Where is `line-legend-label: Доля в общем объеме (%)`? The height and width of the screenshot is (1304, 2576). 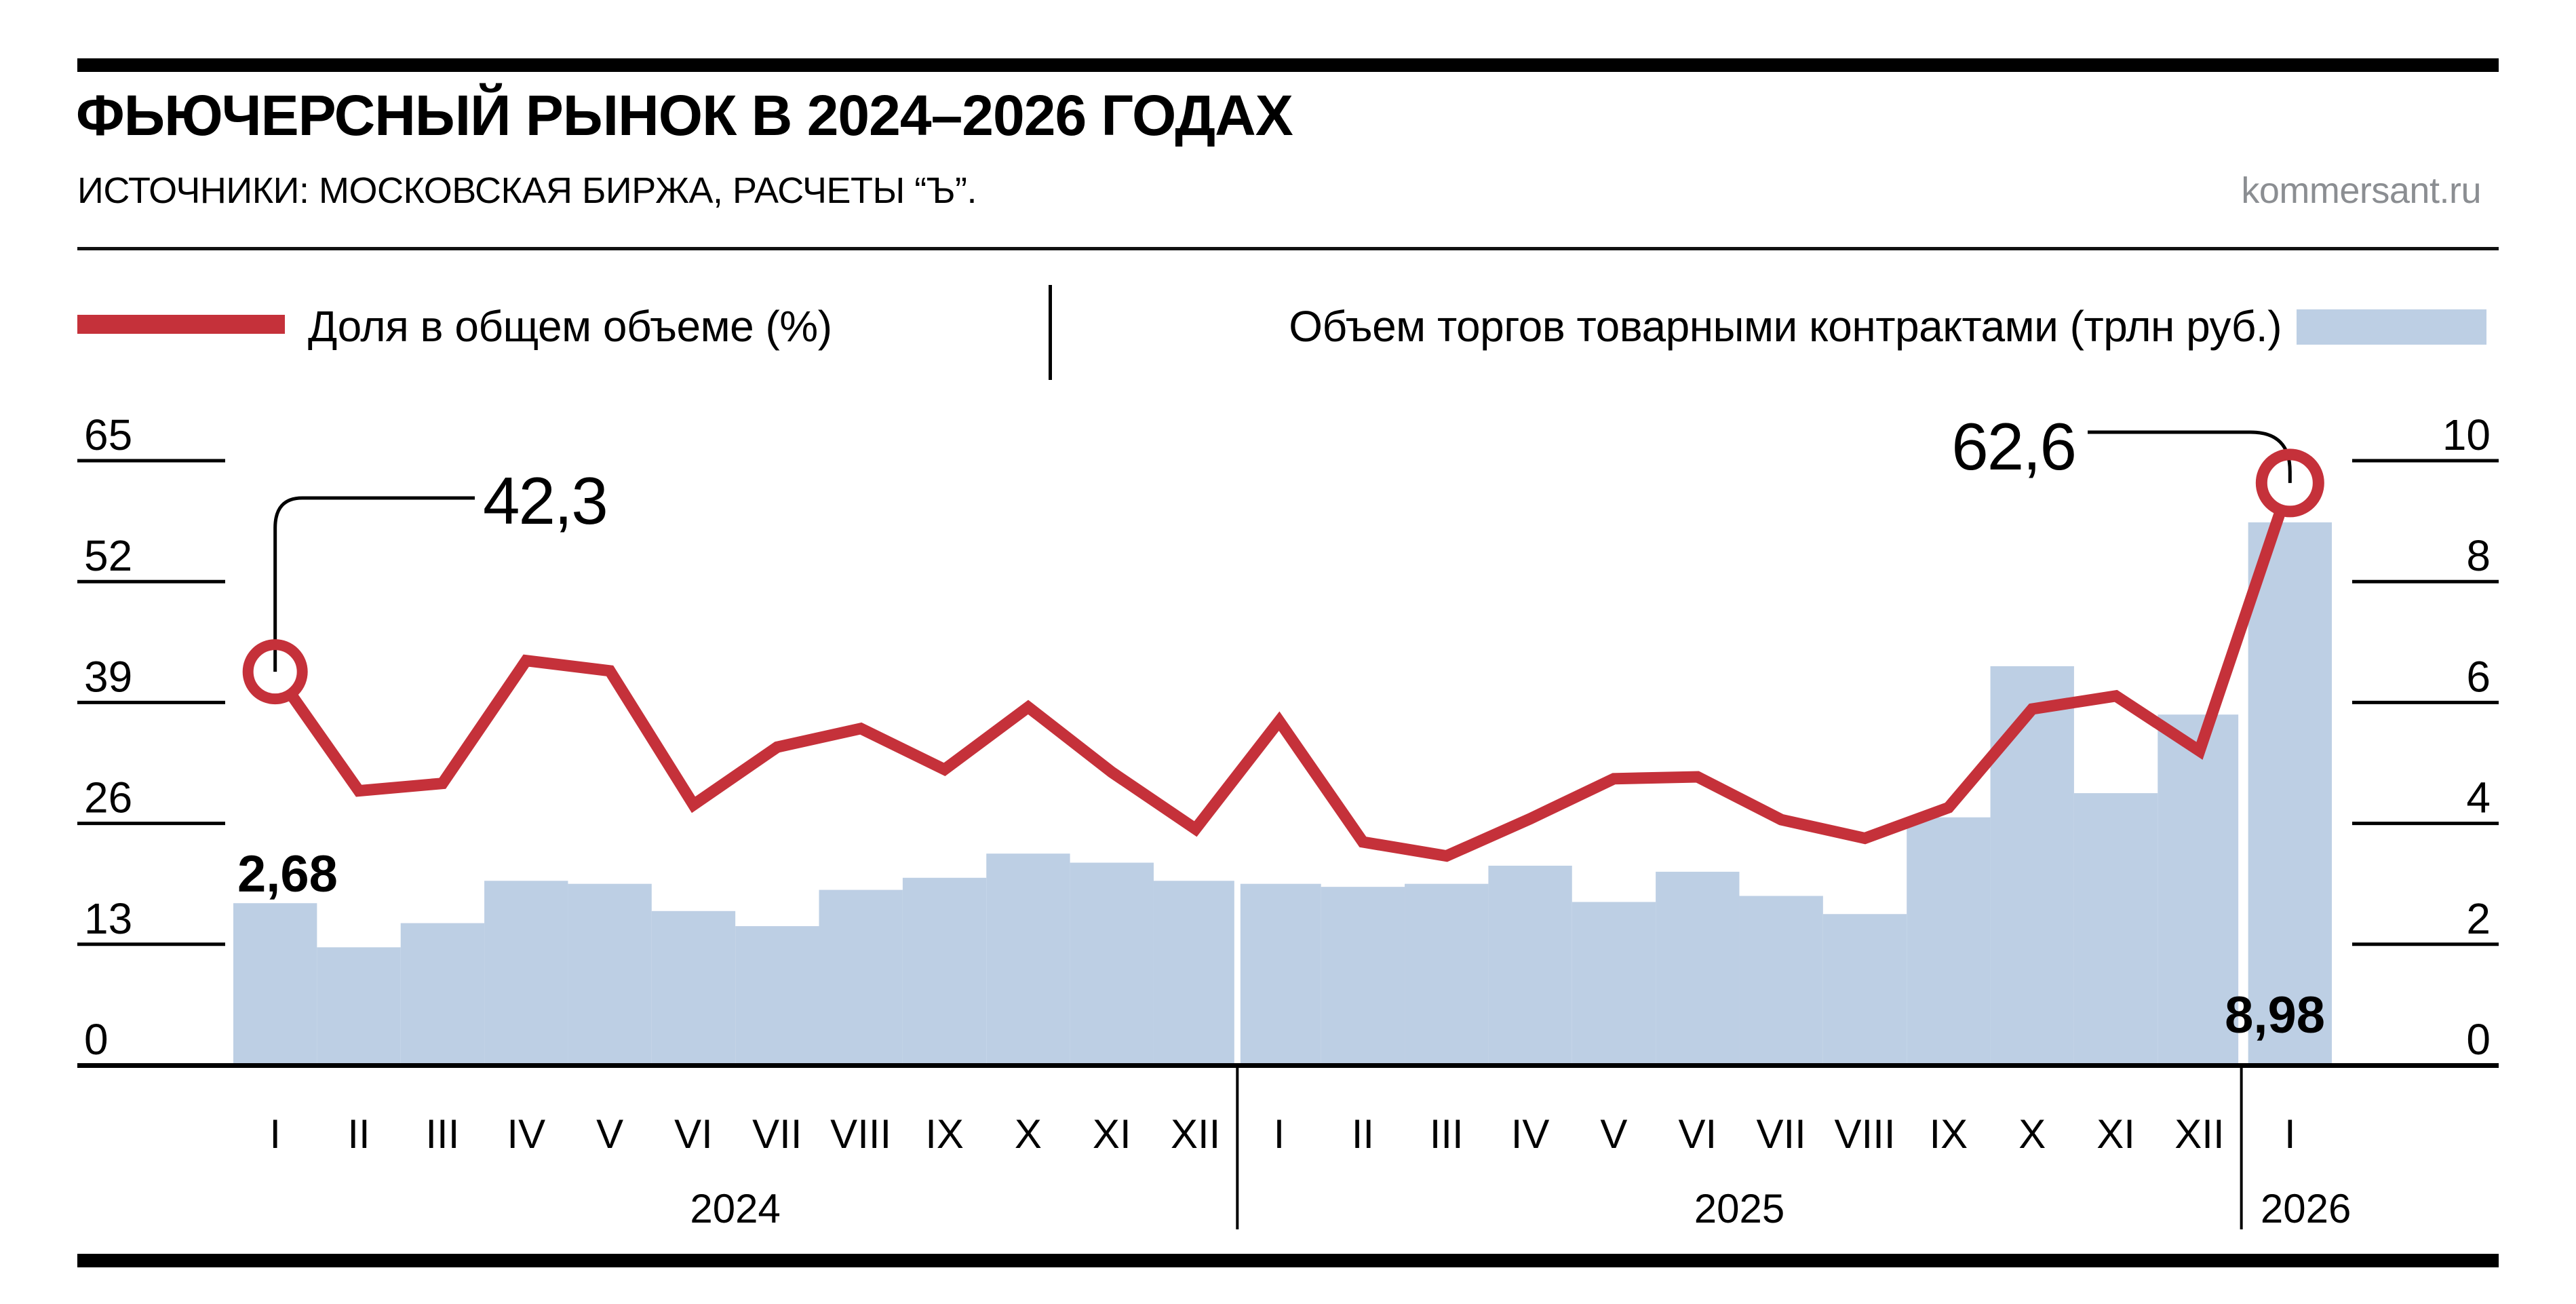
line-legend-label: Доля в общем объеме (%) is located at coordinates (570, 326).